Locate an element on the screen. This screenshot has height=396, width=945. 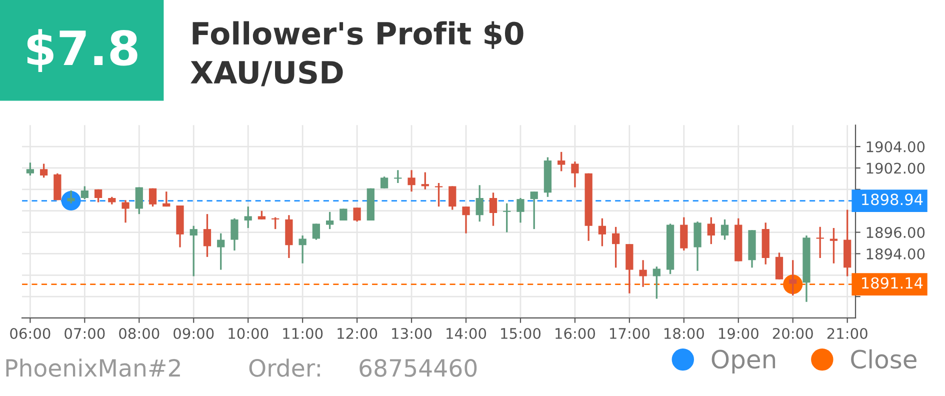
text: PhoenixMan#2 is located at coordinates (93, 367).